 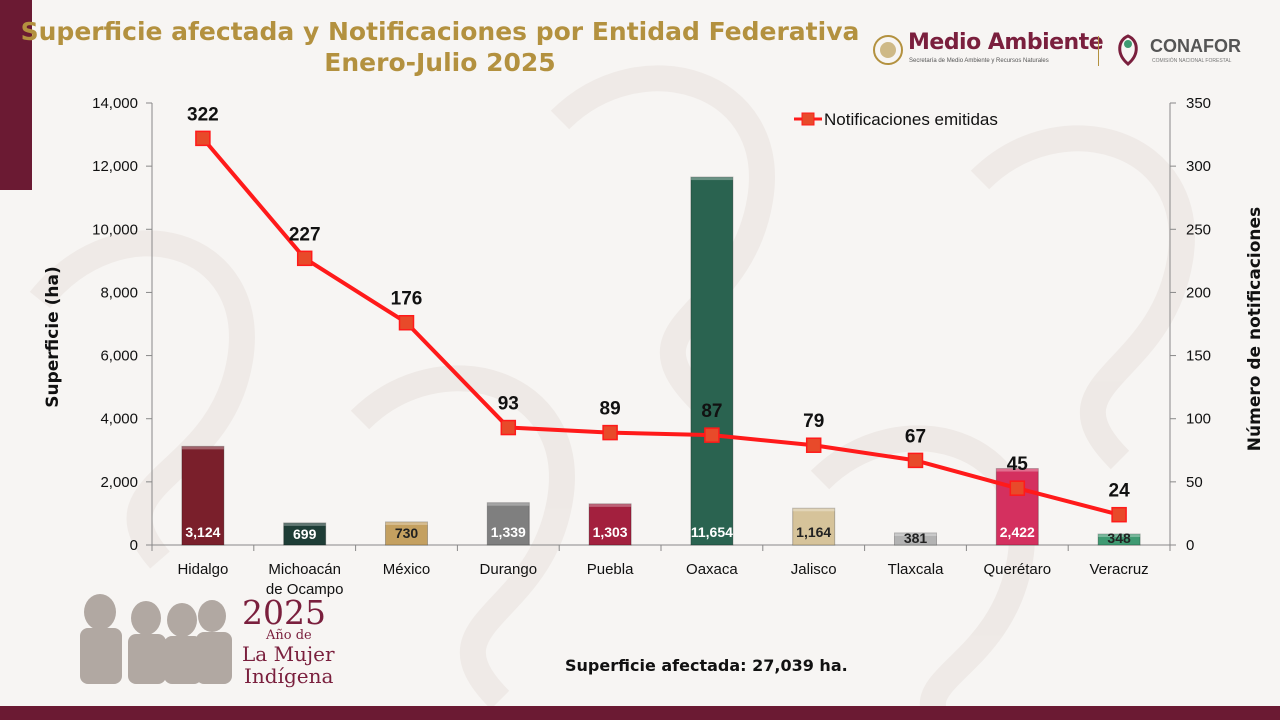 I want to click on bar-value-label: 699, so click(x=305, y=534).